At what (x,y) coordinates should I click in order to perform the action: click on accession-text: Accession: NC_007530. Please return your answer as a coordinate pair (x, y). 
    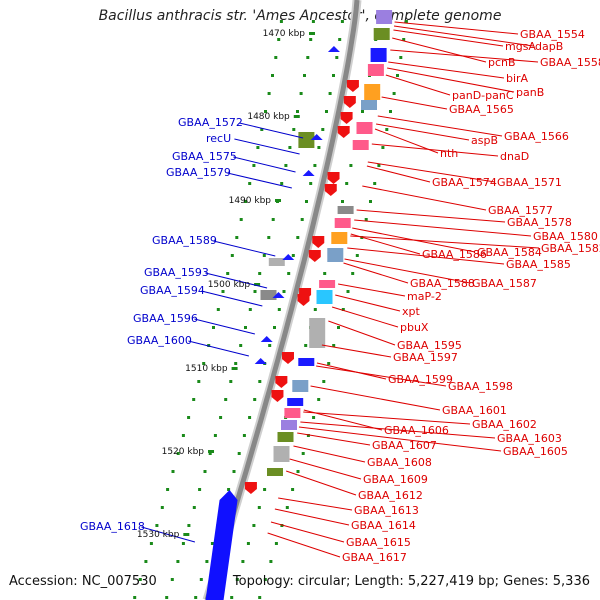
    Looking at the image, I should click on (83, 581).